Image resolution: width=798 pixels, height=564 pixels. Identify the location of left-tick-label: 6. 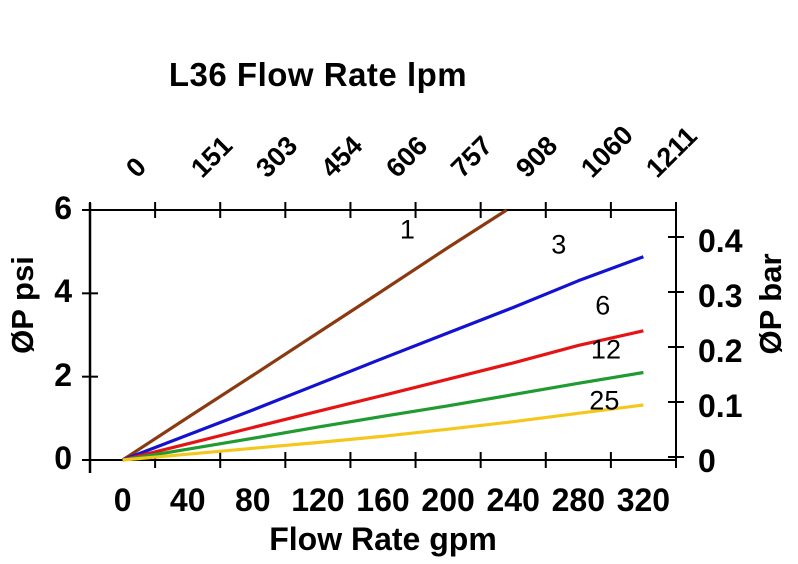
(63, 208).